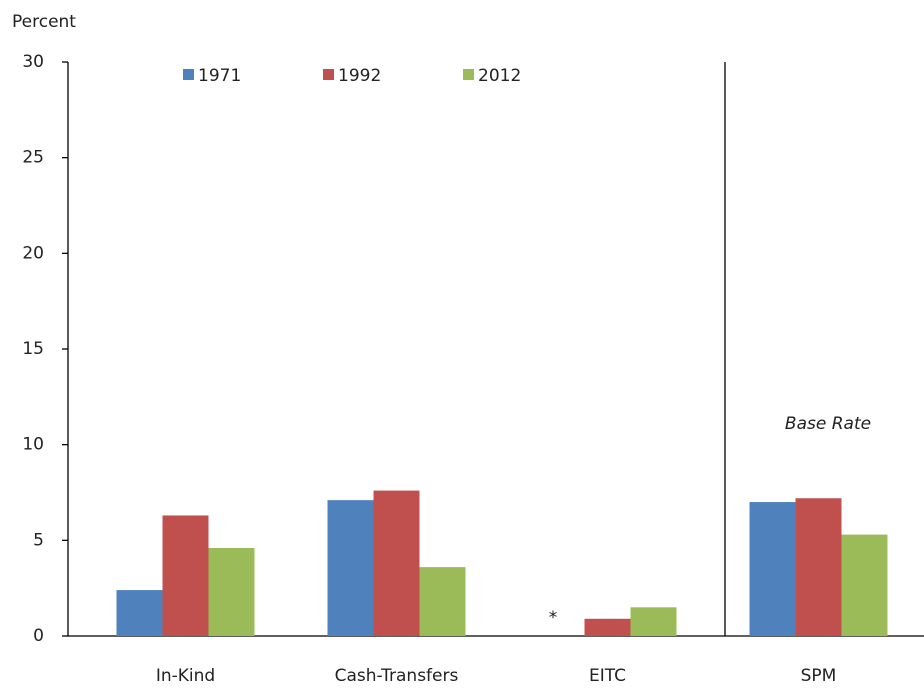 Image resolution: width=924 pixels, height=692 pixels. I want to click on y-tick-label: 10, so click(33, 445).